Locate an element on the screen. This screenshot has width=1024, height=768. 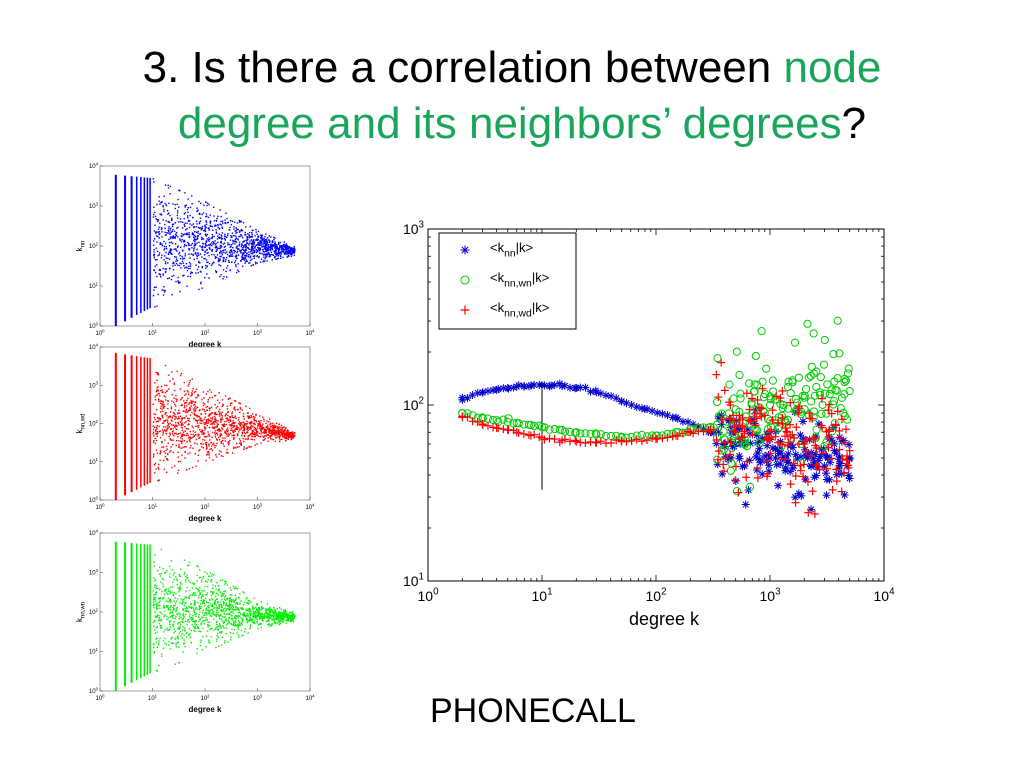
scatter-cloud is located at coordinates (205, 250).